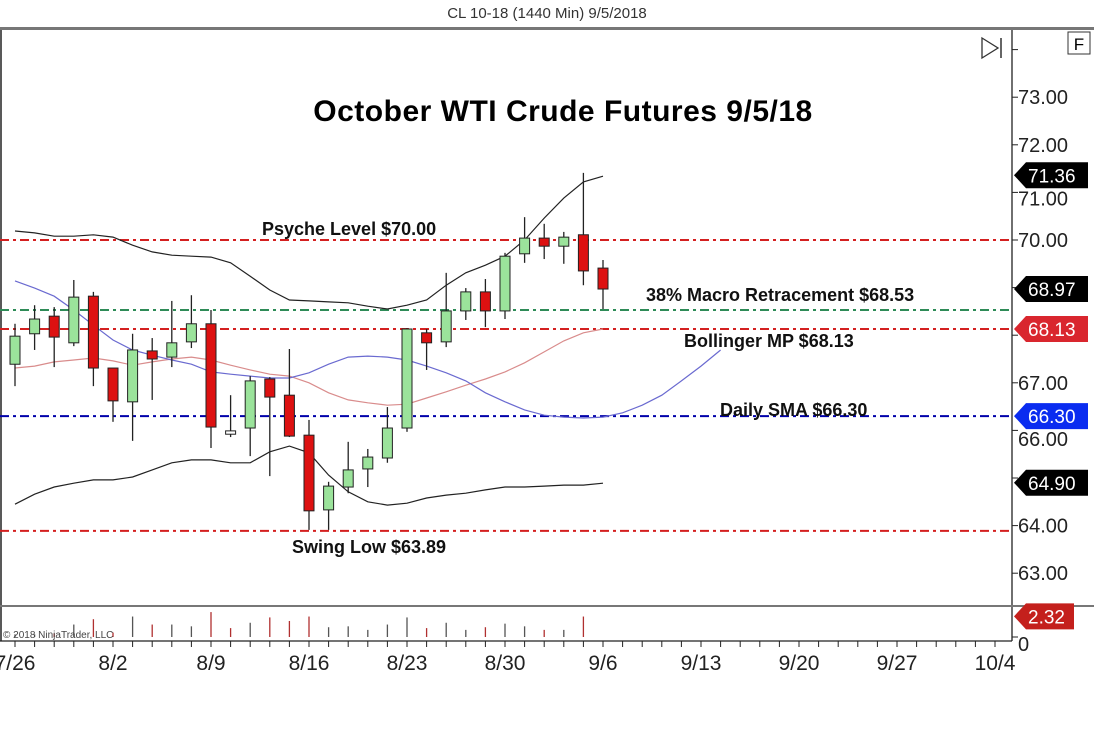 The image size is (1094, 729). I want to click on swing-low-annotation: Swing Low $63.89, so click(369, 547).